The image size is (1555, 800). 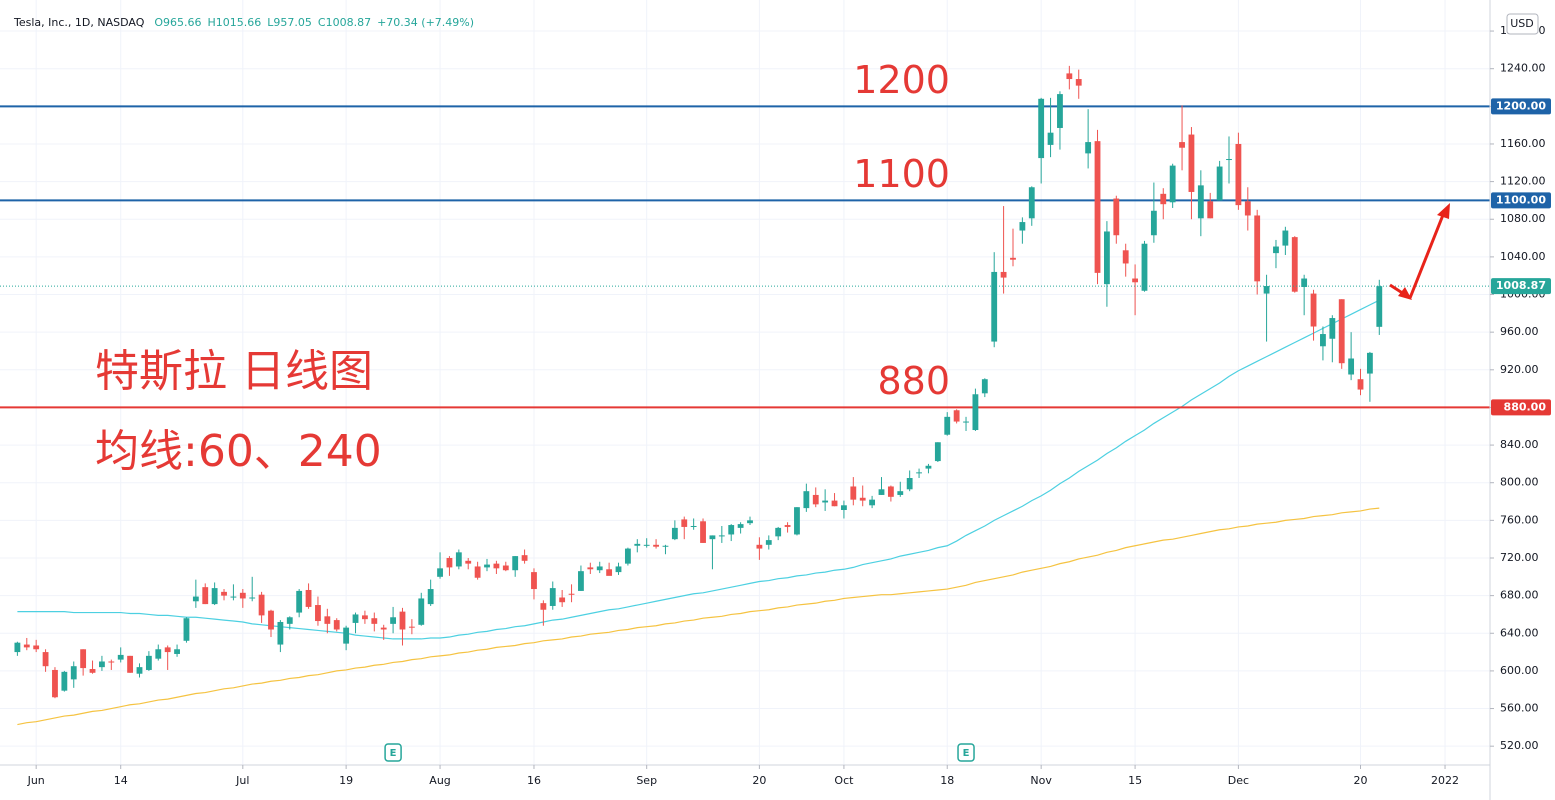 What do you see at coordinates (1523, 181) in the screenshot?
I see `y-tick-label: 1120.00` at bounding box center [1523, 181].